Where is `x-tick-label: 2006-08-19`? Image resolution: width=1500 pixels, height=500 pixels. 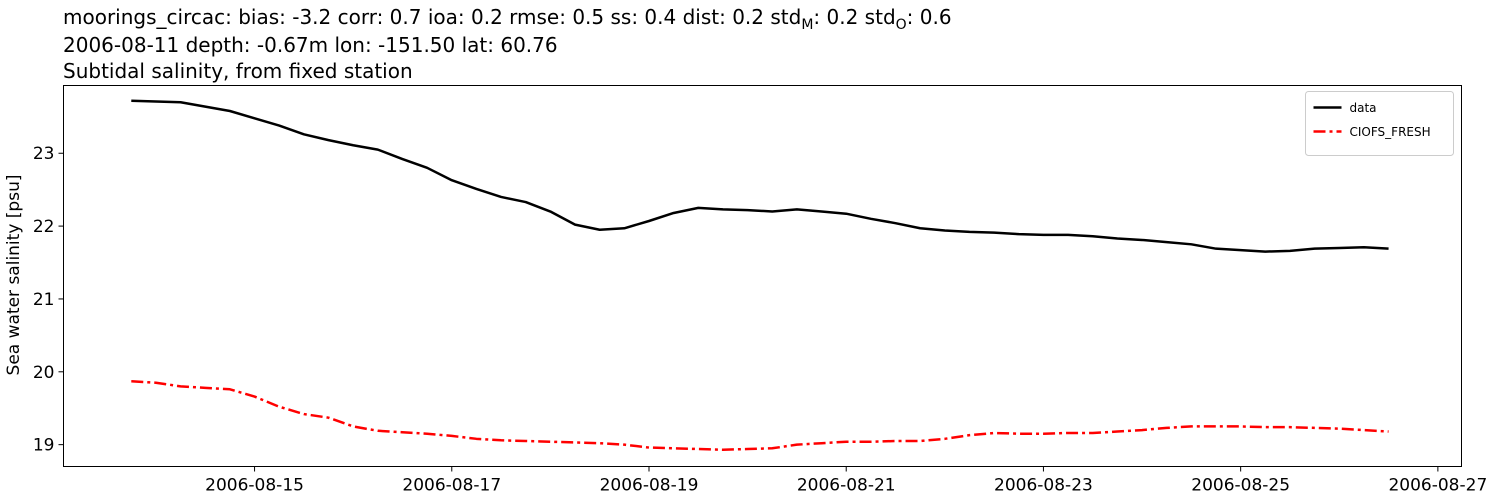
x-tick-label: 2006-08-19 is located at coordinates (649, 486).